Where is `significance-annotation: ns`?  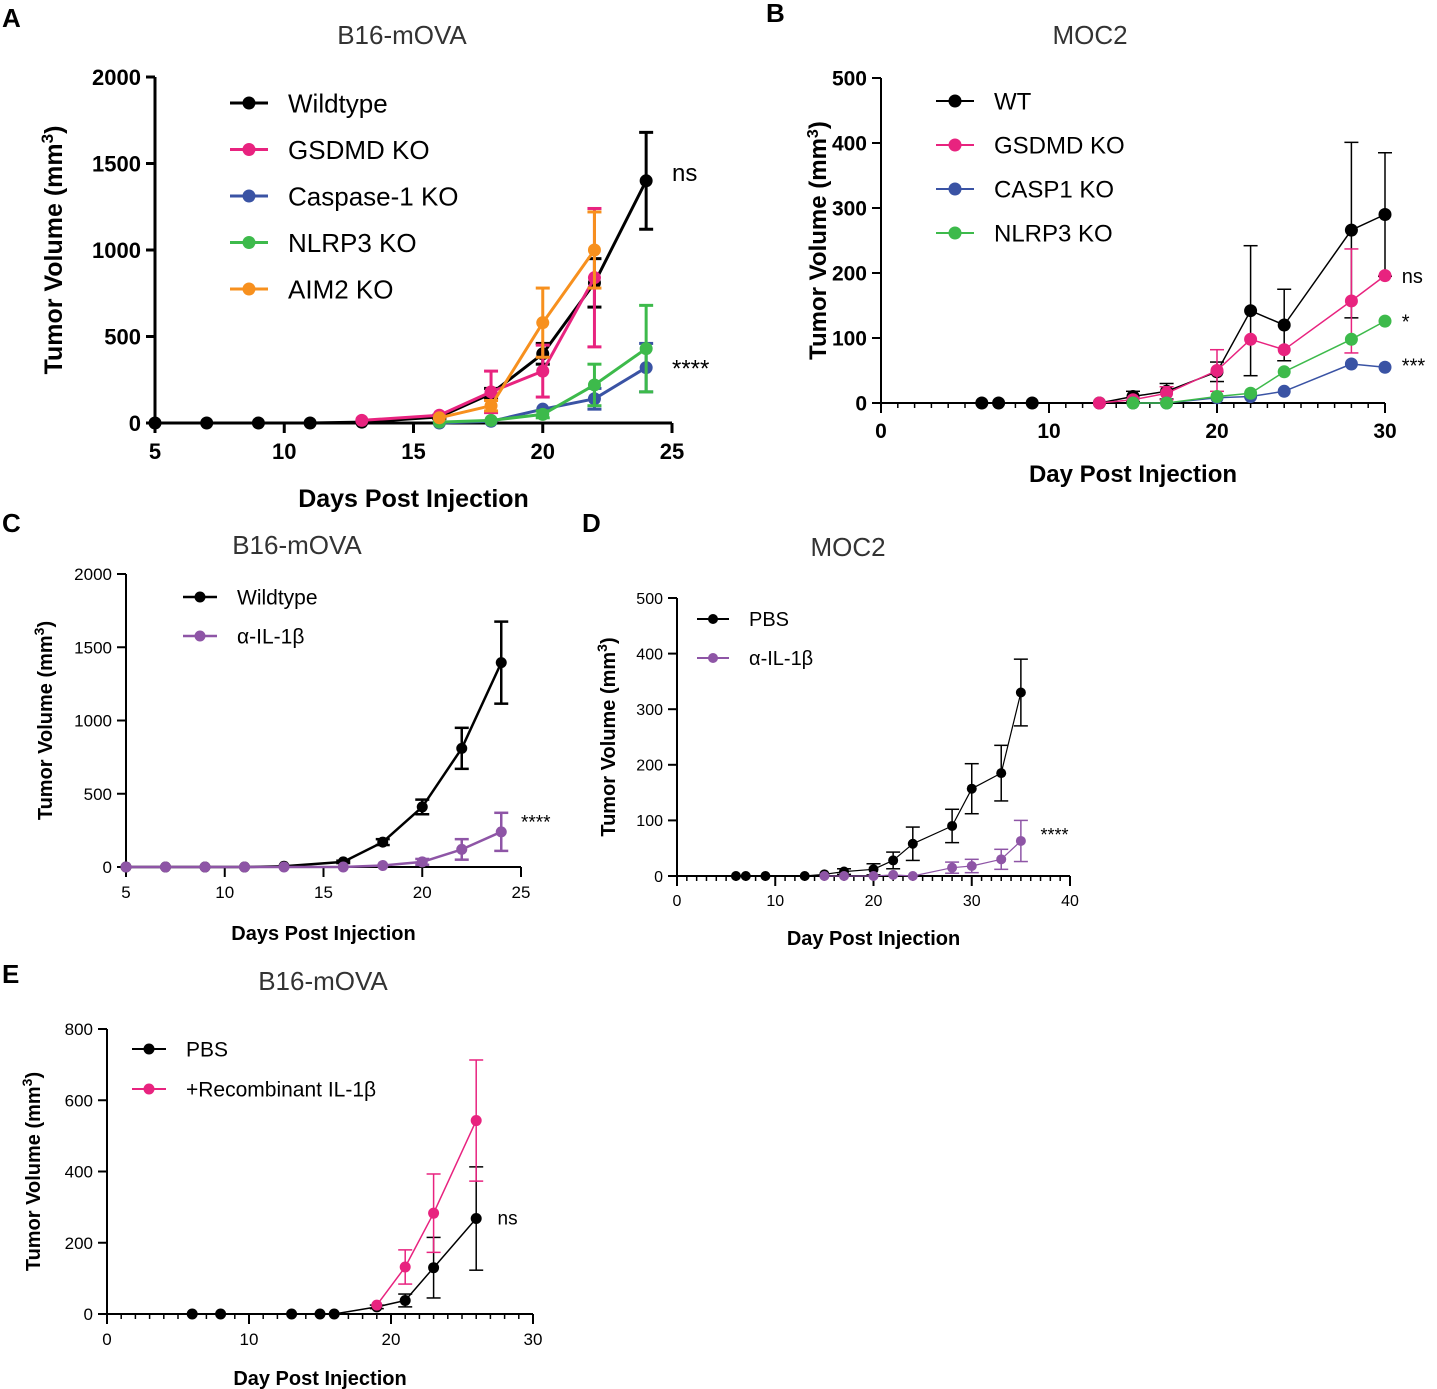
significance-annotation: ns is located at coordinates (1412, 277).